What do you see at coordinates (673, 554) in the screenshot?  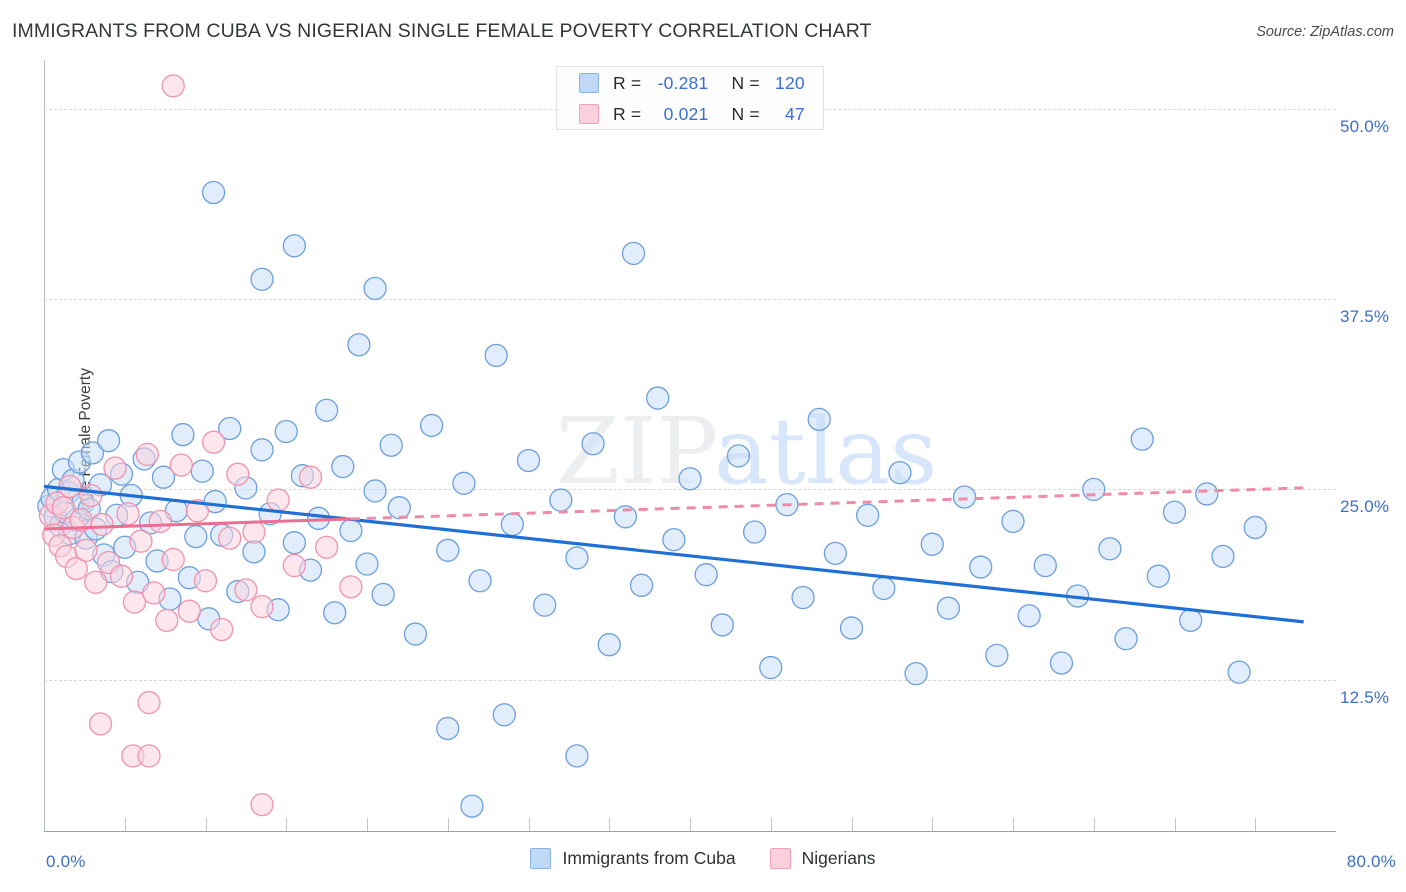 I see `trend-lines-layer` at bounding box center [673, 554].